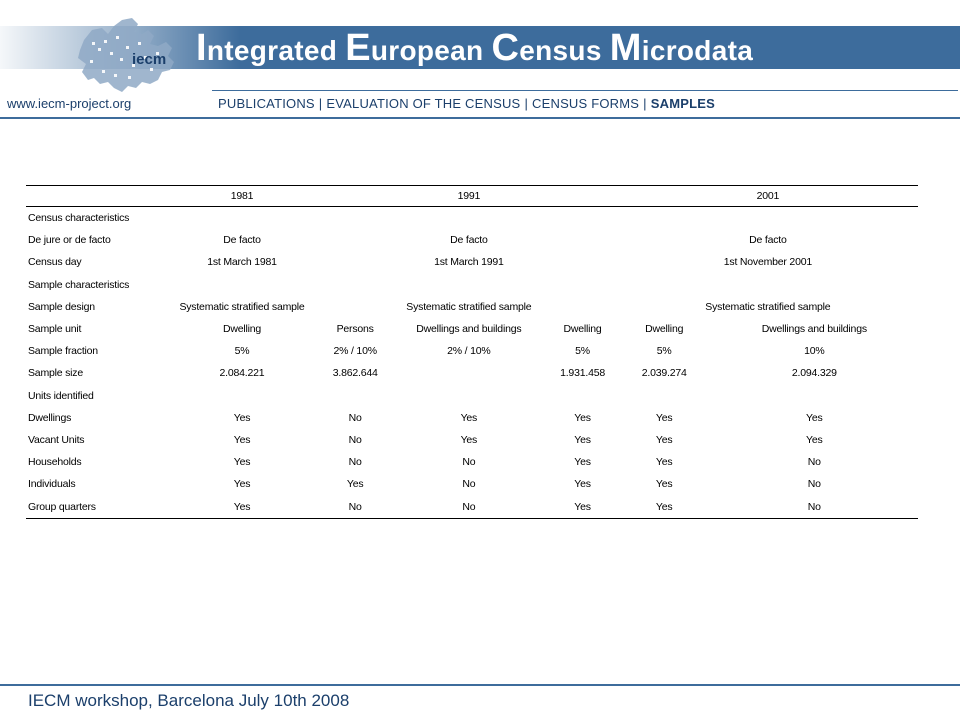 The height and width of the screenshot is (720, 960). I want to click on row-label: Dwellings, so click(50, 417).